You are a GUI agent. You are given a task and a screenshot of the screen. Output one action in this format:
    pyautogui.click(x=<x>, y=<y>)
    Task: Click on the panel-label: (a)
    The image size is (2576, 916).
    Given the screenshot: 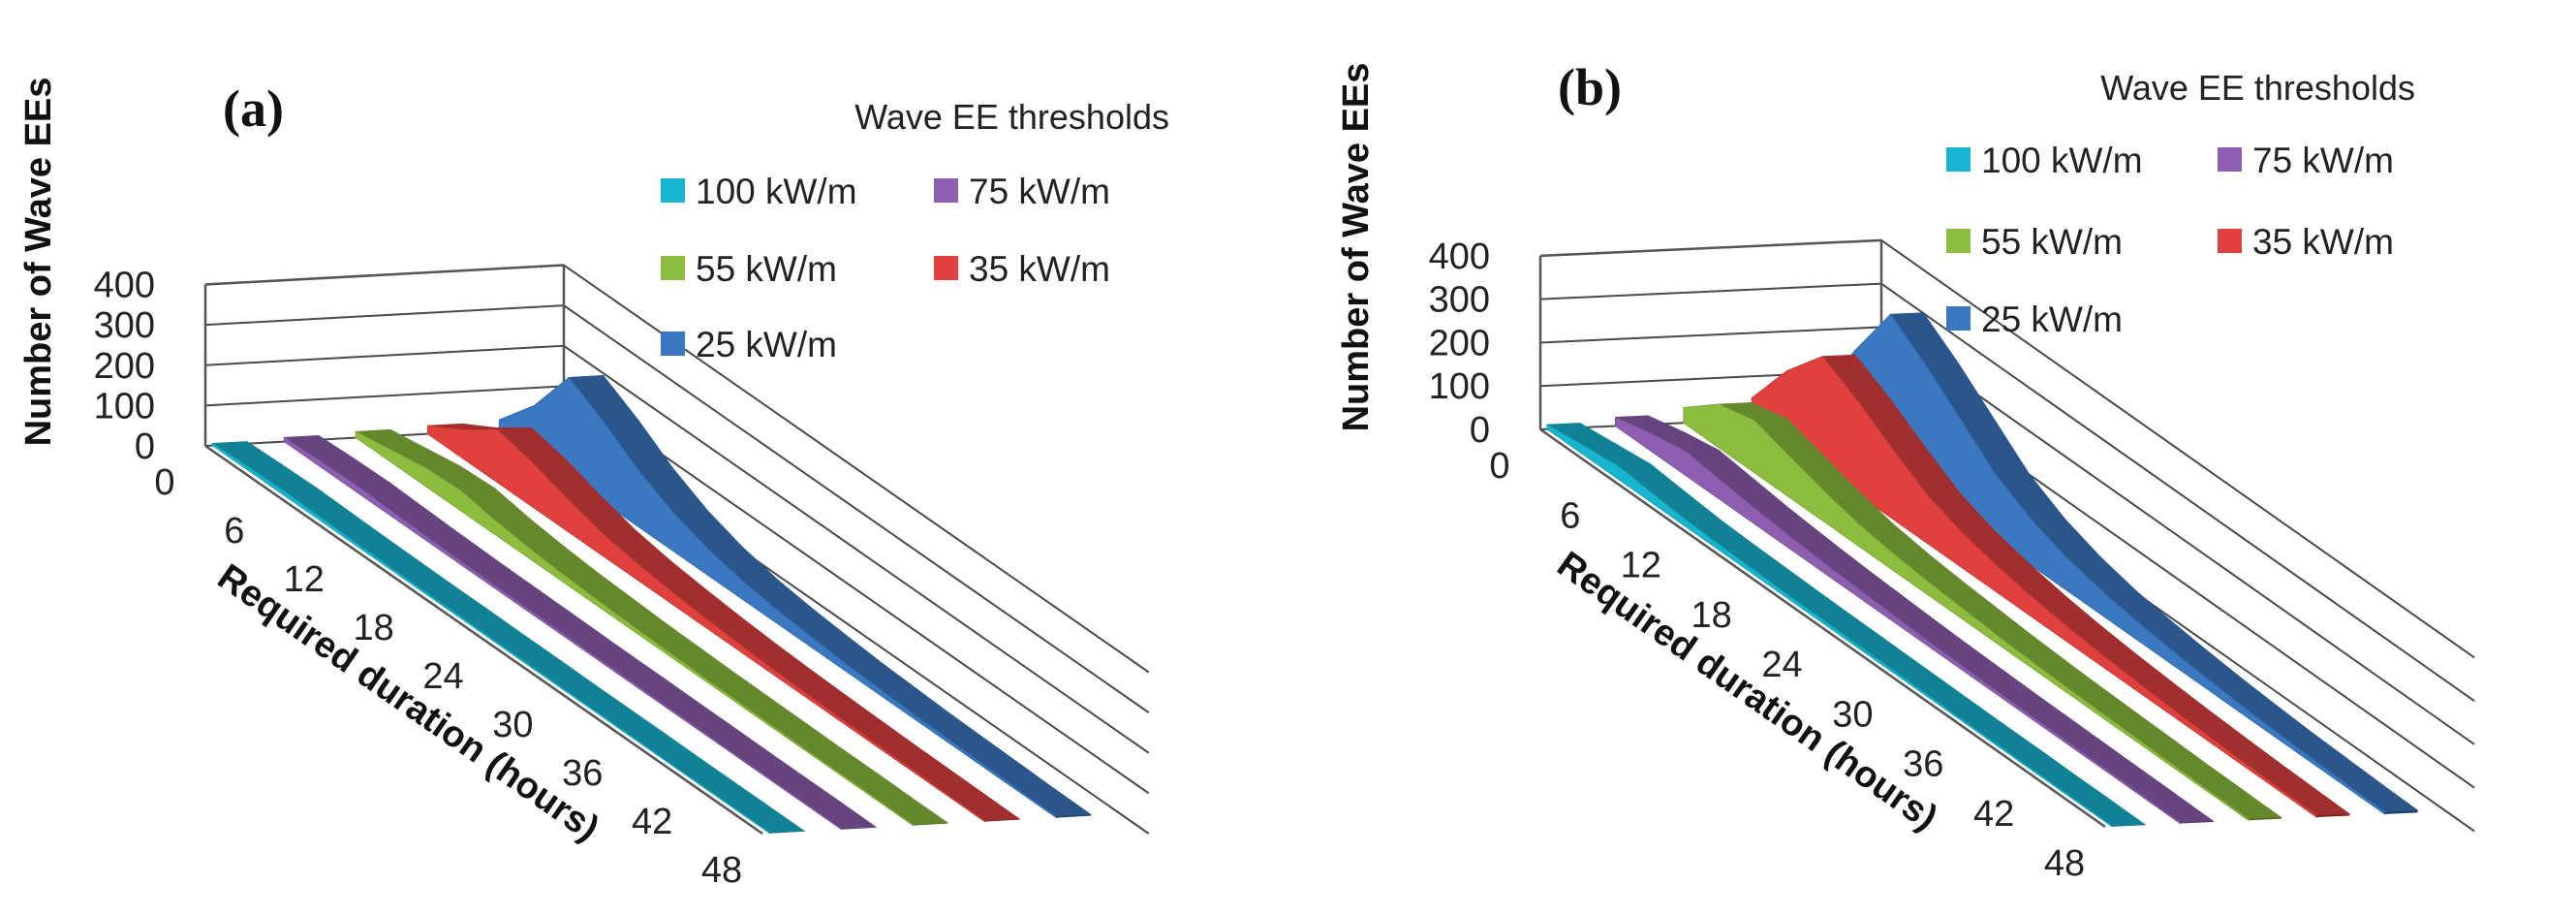 What is the action you would take?
    pyautogui.click(x=253, y=108)
    